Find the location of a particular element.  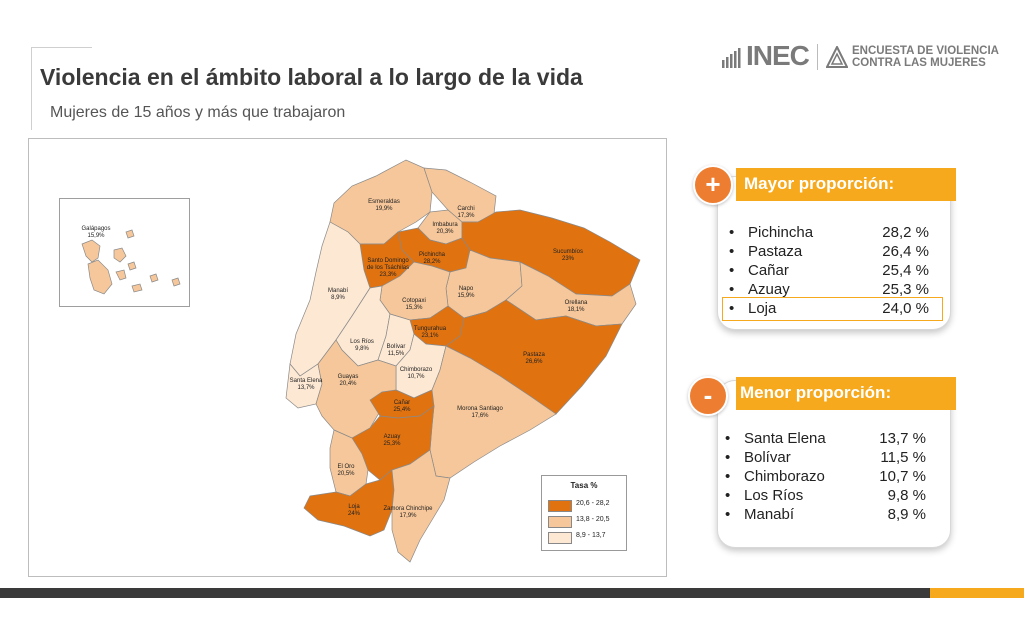

rank-value: 11,5 % is located at coordinates (903, 457).